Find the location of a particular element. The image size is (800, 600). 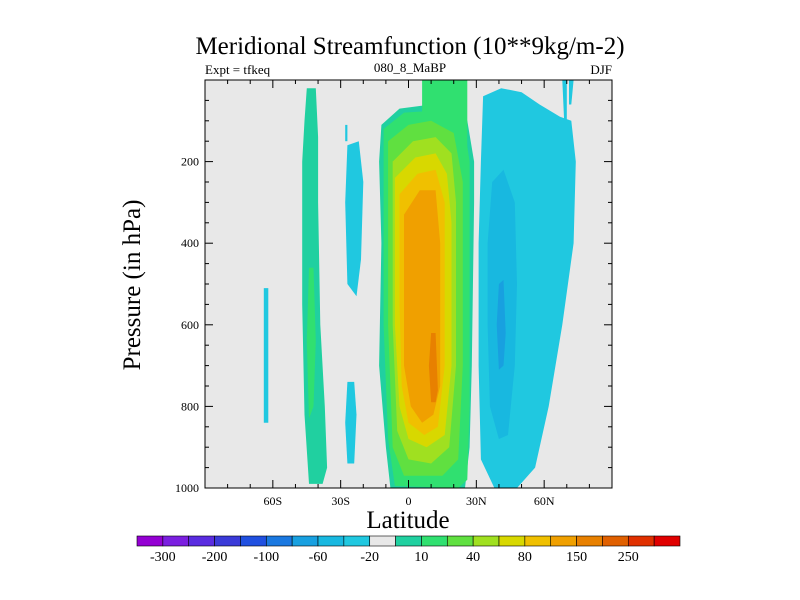

chart-title: Meridional Streamfunction (10**9kg/m-2) is located at coordinates (409, 46).